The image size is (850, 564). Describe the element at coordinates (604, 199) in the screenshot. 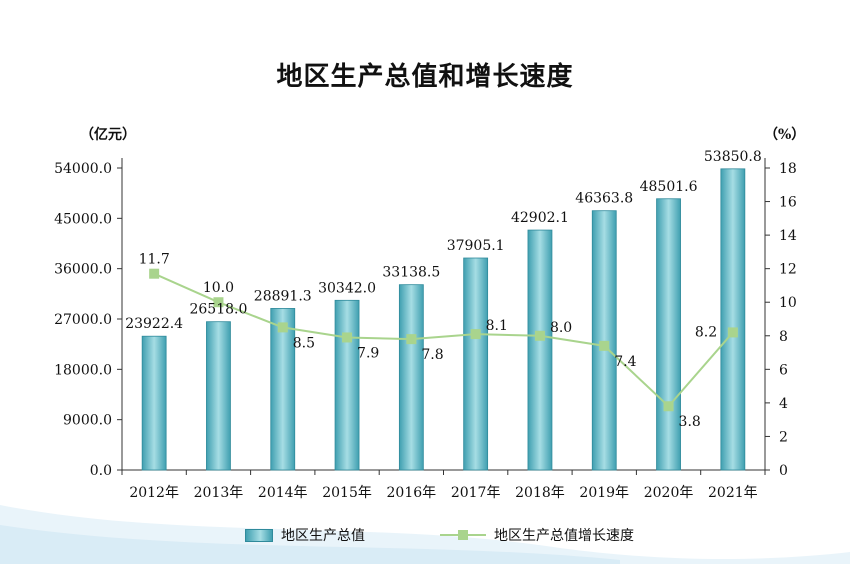

I see `gdp-bar-label: 46363.8` at that location.